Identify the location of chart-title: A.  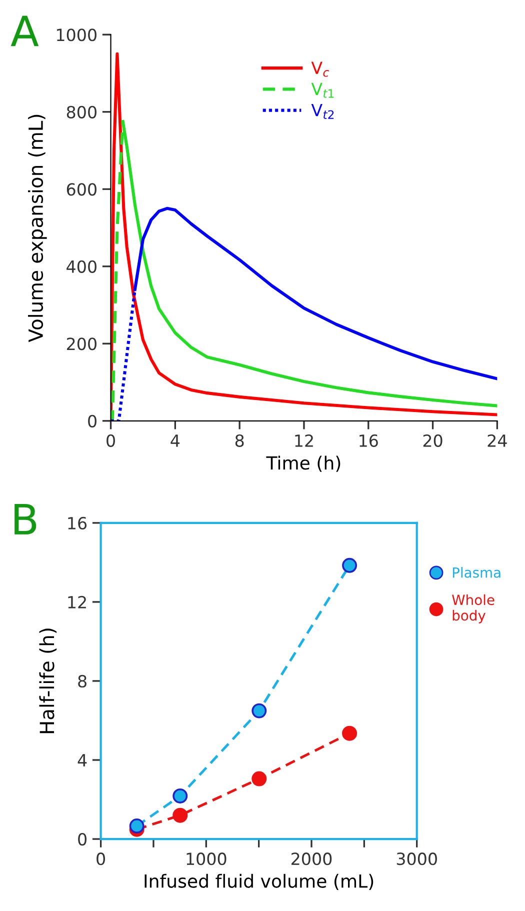
(24, 31).